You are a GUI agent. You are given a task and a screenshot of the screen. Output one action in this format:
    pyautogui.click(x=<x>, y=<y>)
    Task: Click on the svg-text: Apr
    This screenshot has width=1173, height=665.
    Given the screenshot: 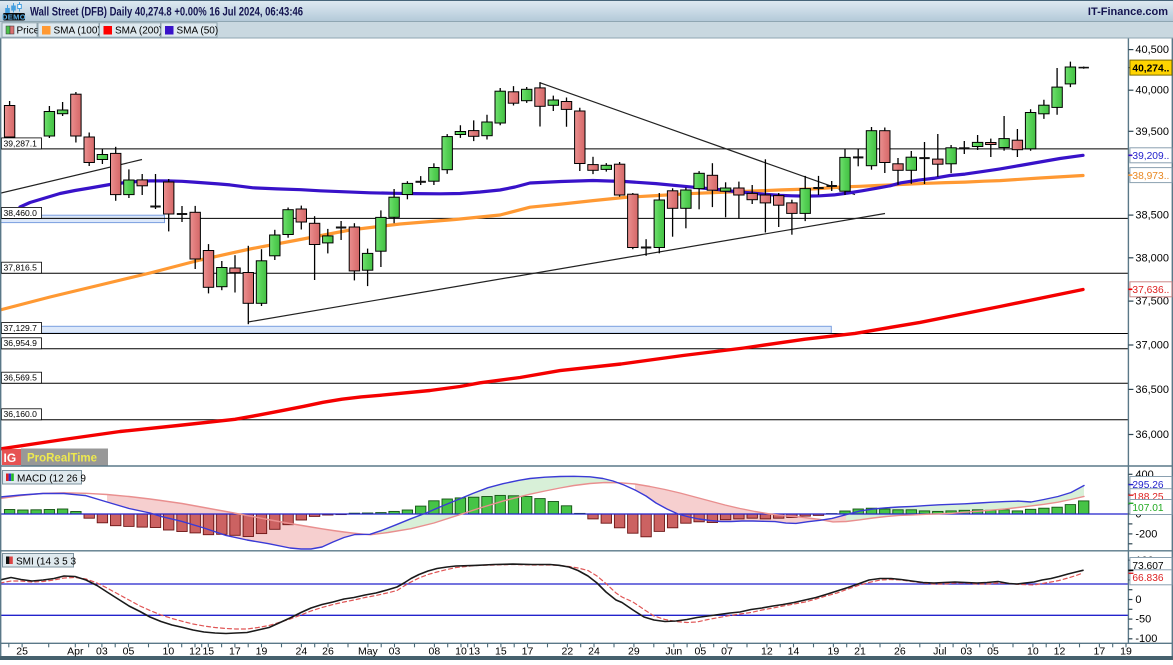 What is the action you would take?
    pyautogui.click(x=75, y=652)
    